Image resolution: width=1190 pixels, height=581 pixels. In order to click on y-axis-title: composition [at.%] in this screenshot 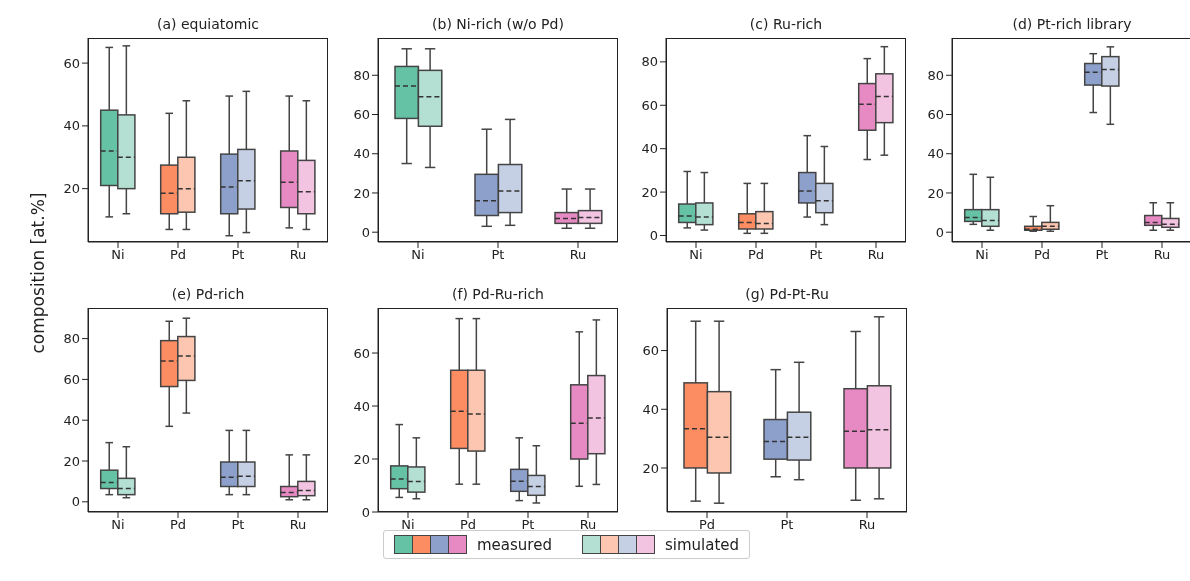, I will do `click(38, 273)`.